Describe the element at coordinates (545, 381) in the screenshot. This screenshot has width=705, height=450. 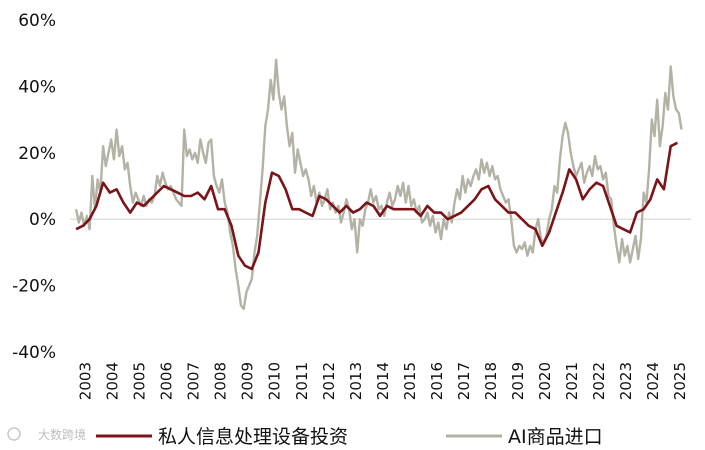
I see `x-tick-label: 2020` at that location.